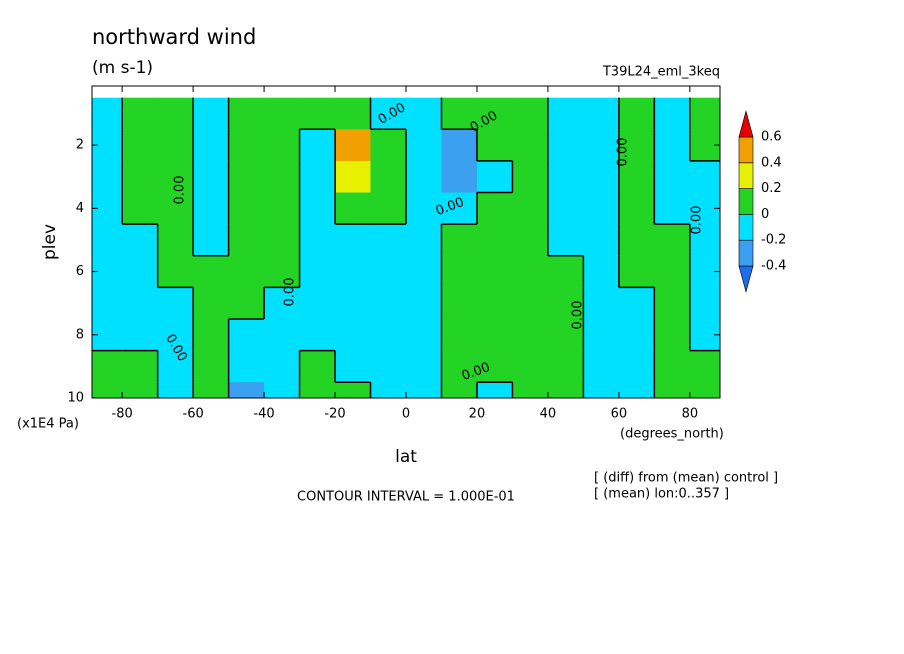  What do you see at coordinates (773, 266) in the screenshot?
I see `colorbar-label: -0.4` at bounding box center [773, 266].